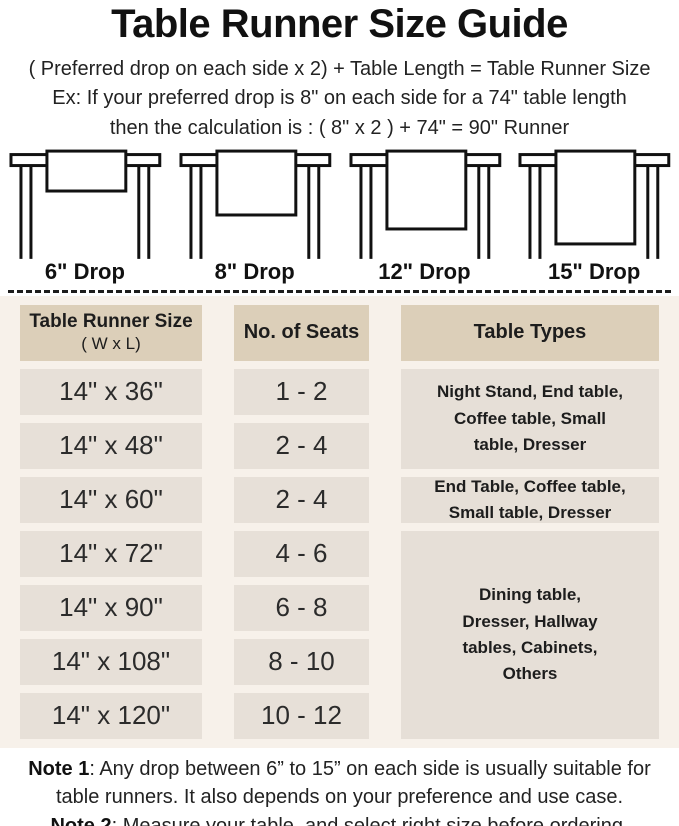 The width and height of the screenshot is (679, 826). I want to click on header-runner-size: Table Runner Size ( W x L), so click(111, 332).